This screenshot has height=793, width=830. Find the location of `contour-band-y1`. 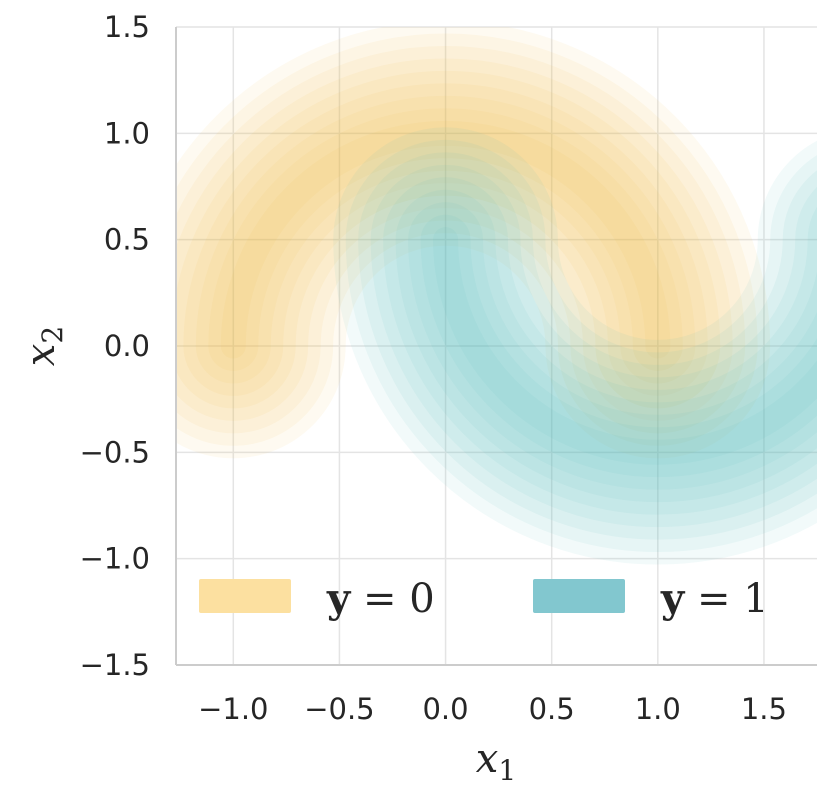

contour-band-y1 is located at coordinates (625, 346).